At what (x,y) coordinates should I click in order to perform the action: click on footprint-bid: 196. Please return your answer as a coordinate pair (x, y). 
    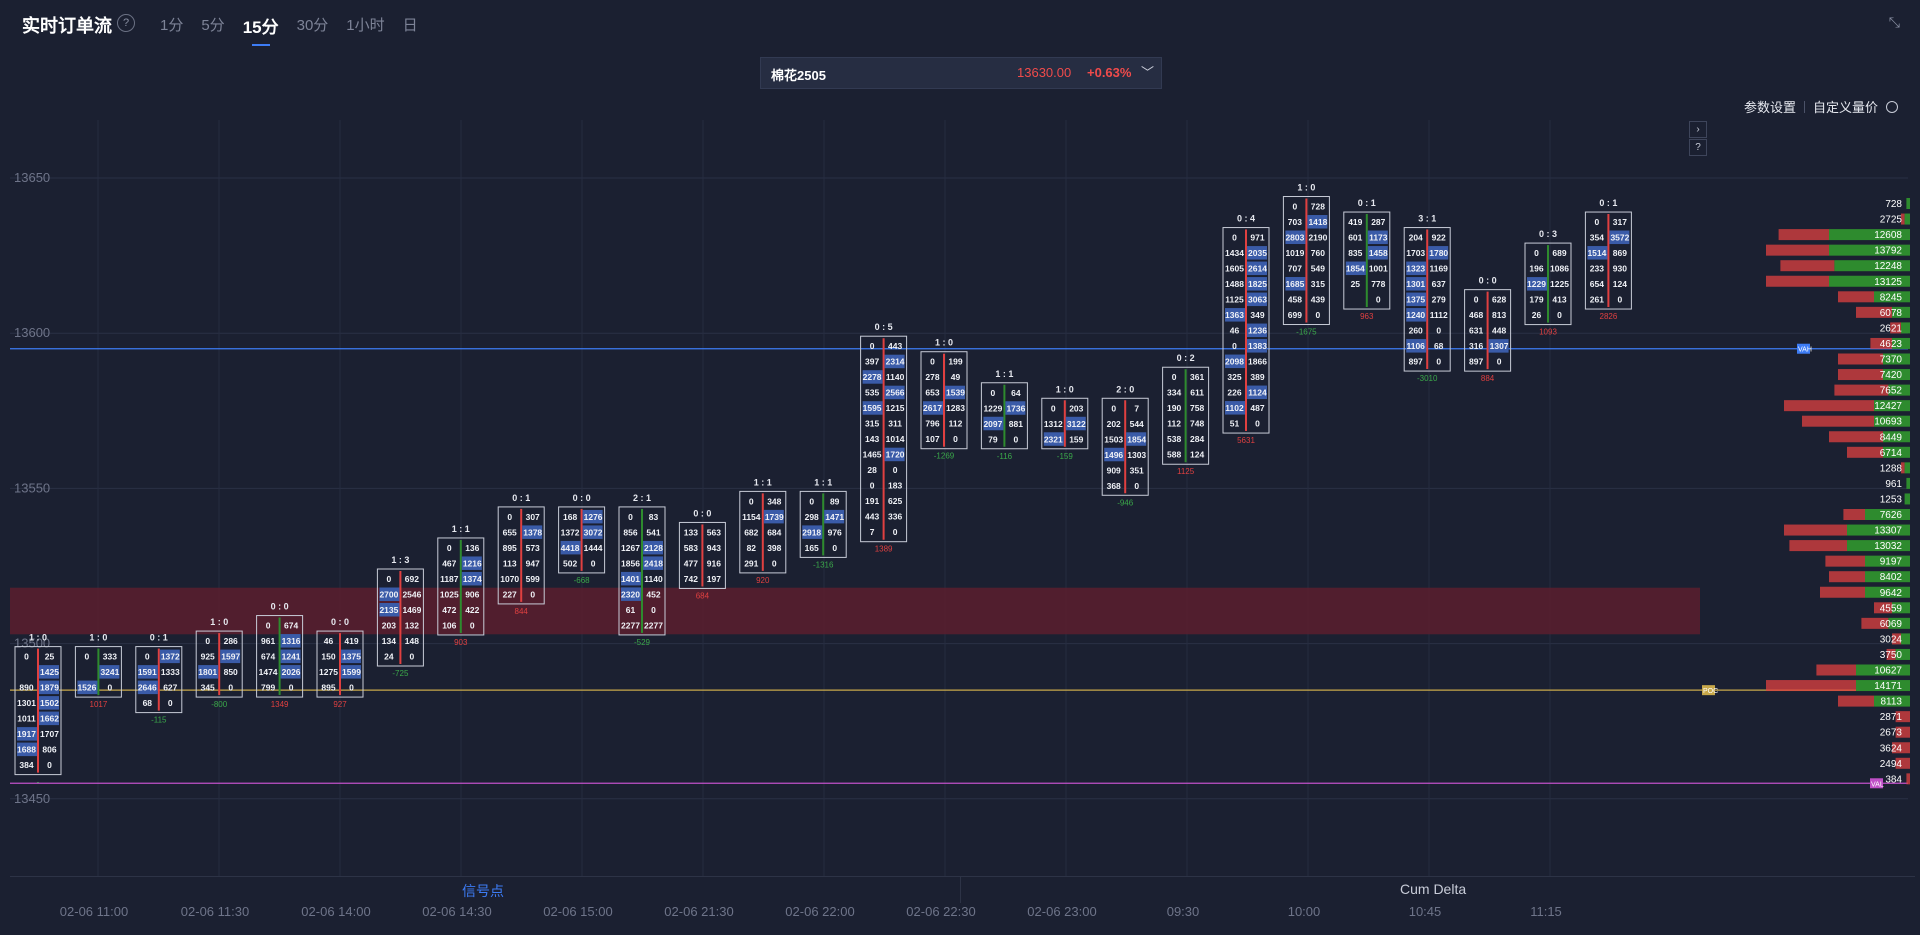
    Looking at the image, I should click on (1536, 269).